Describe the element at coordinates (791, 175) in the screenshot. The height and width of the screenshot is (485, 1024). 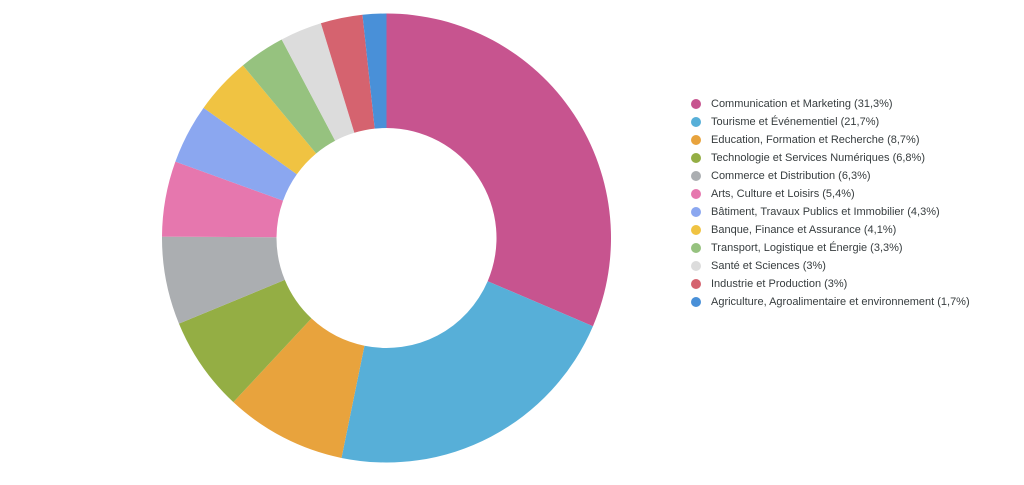
I see `legend-label: Commerce et Distribution (6,3%)` at that location.